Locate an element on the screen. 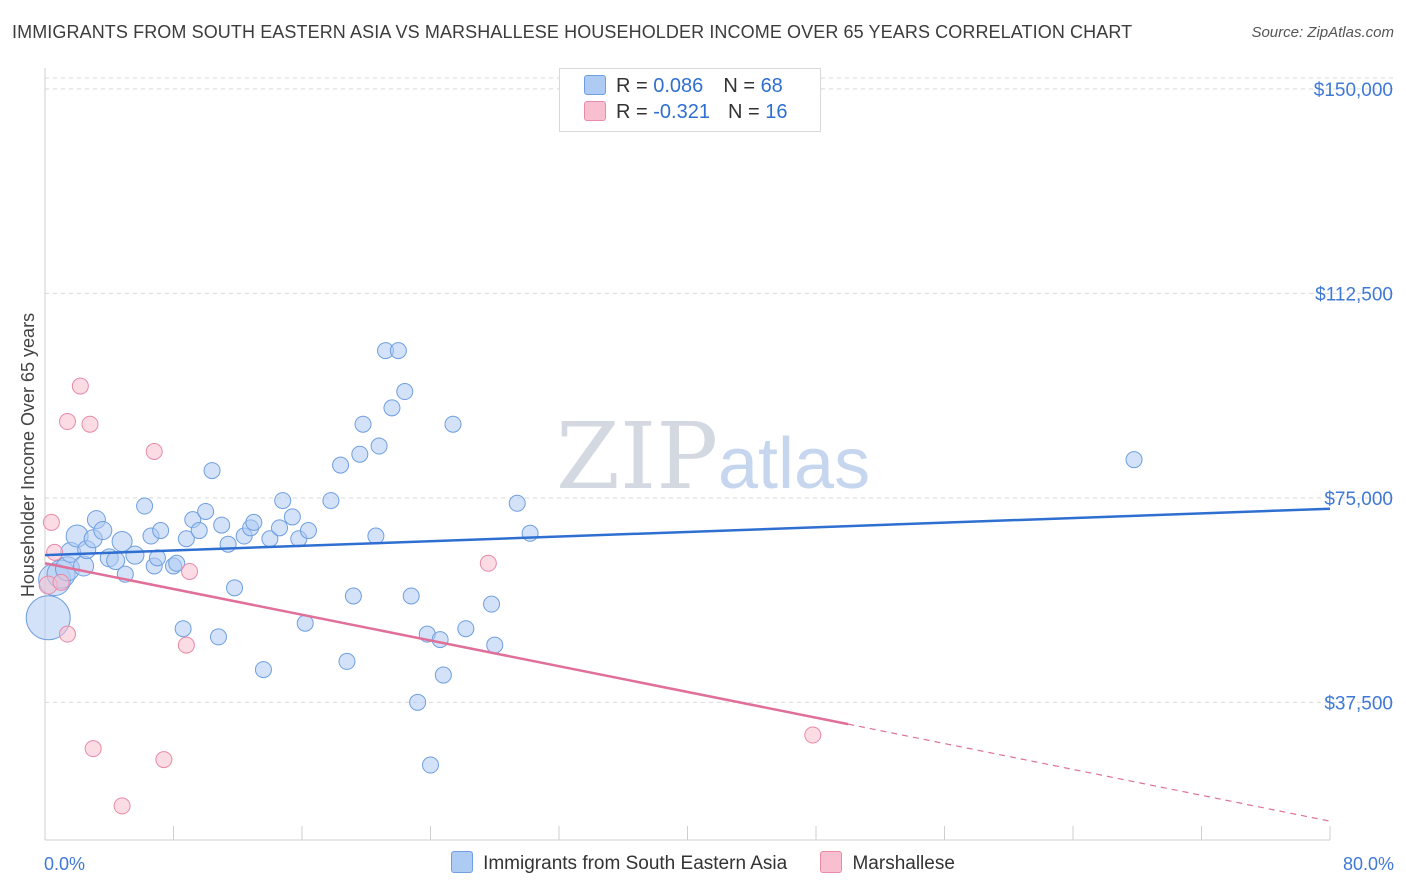  trend-line-asia is located at coordinates (687, 532).